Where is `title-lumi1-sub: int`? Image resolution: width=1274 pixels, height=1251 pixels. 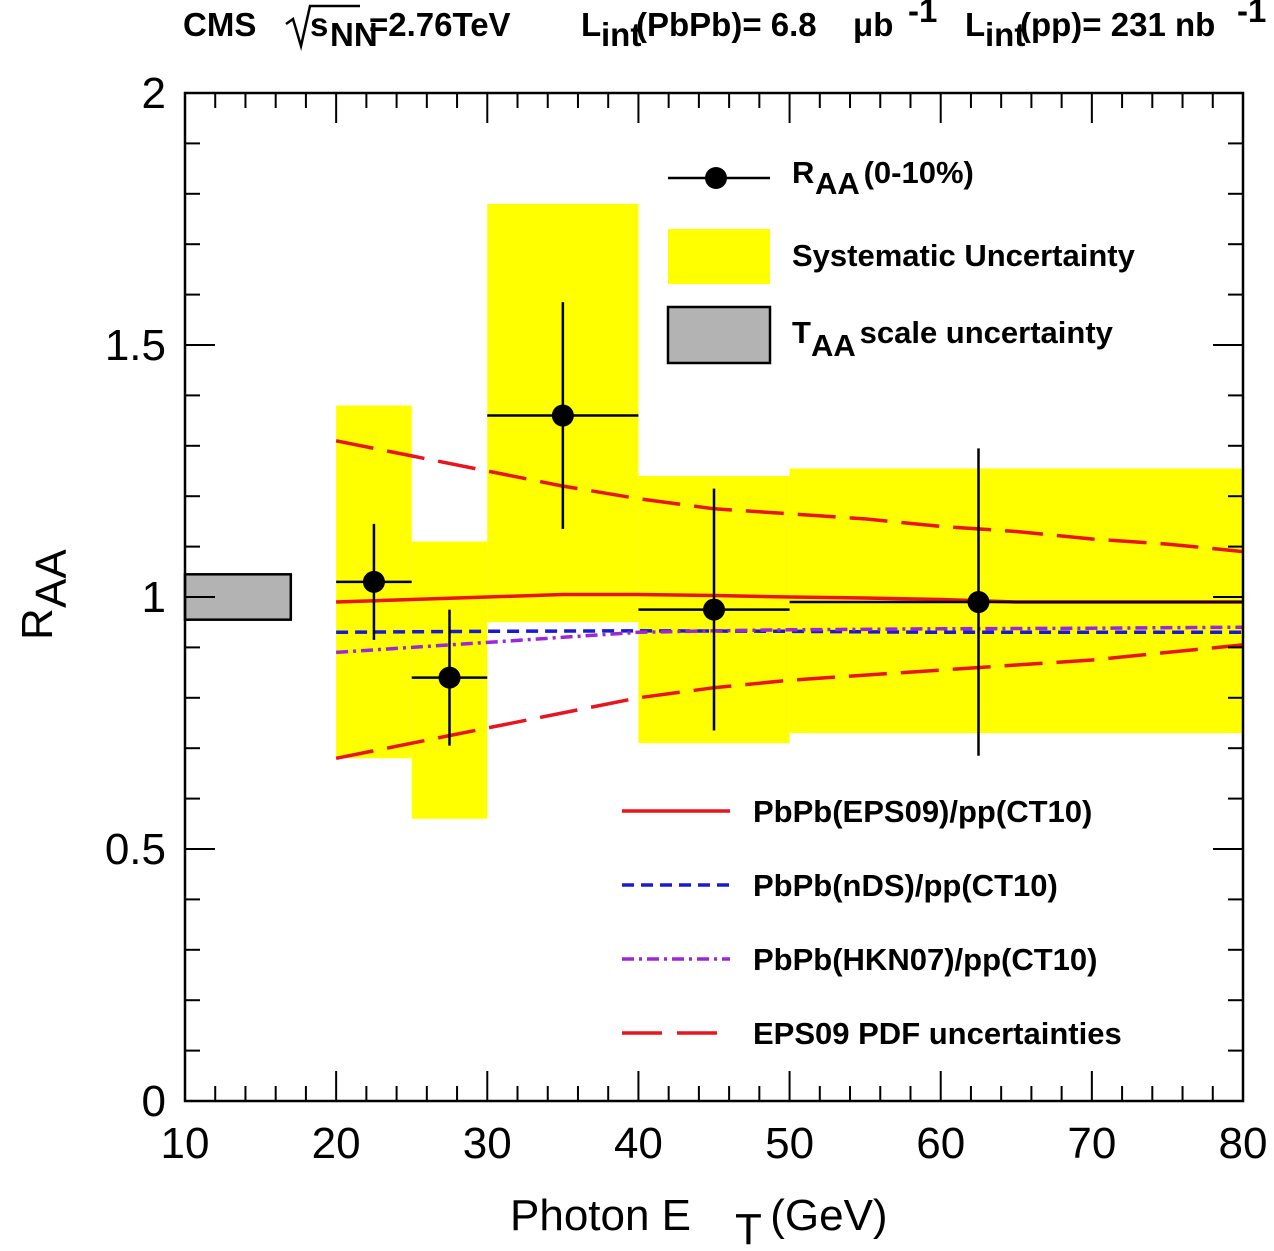
title-lumi1-sub: int is located at coordinates (621, 34).